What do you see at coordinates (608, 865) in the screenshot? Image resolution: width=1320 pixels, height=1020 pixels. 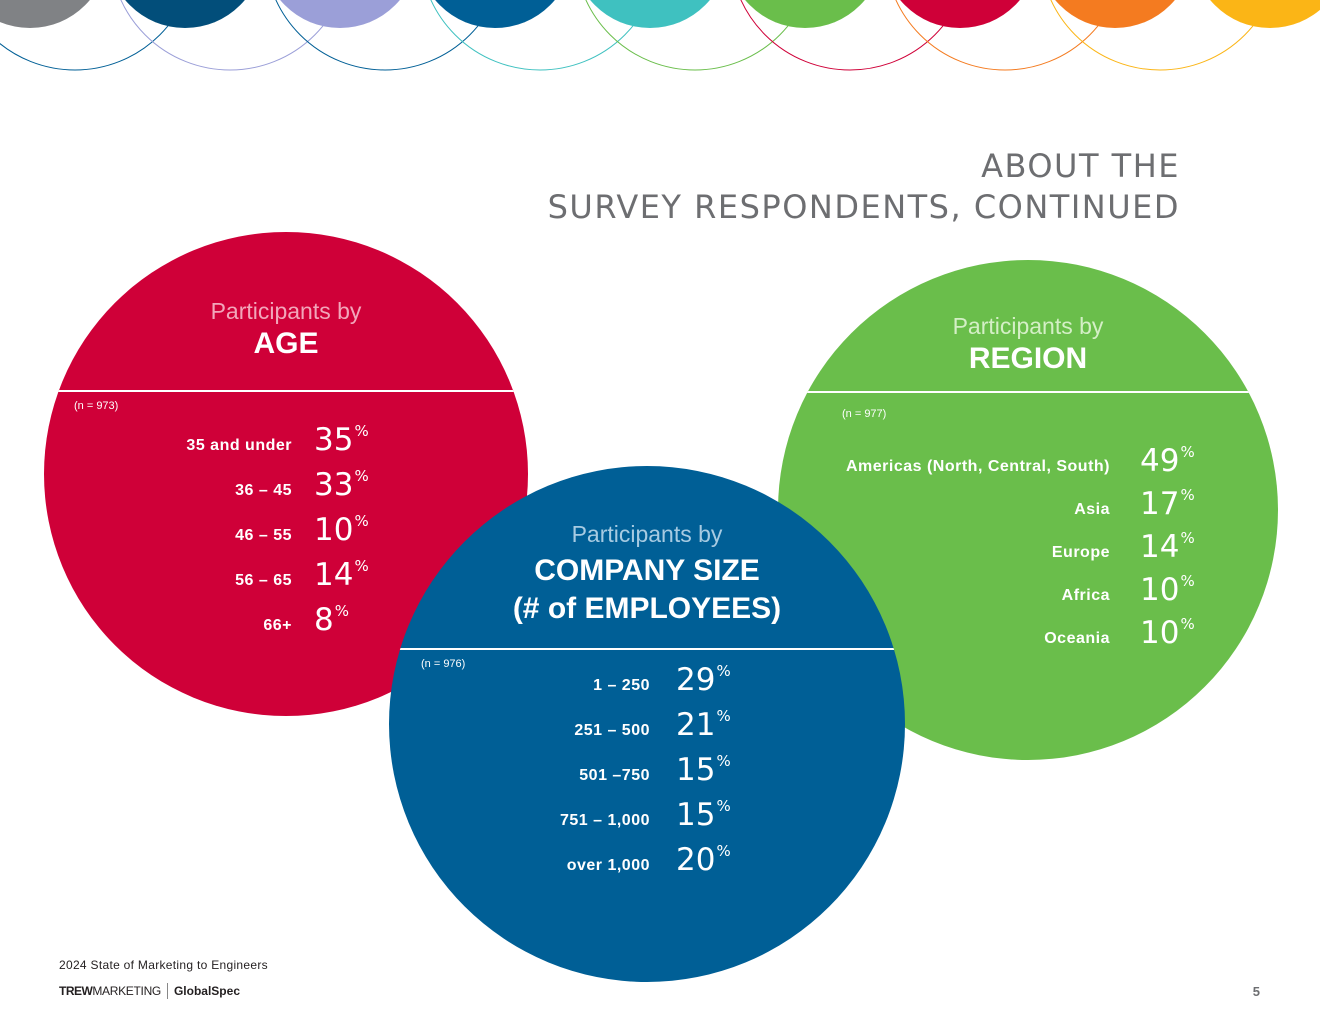 I see `company-size-row-label: over 1,000` at bounding box center [608, 865].